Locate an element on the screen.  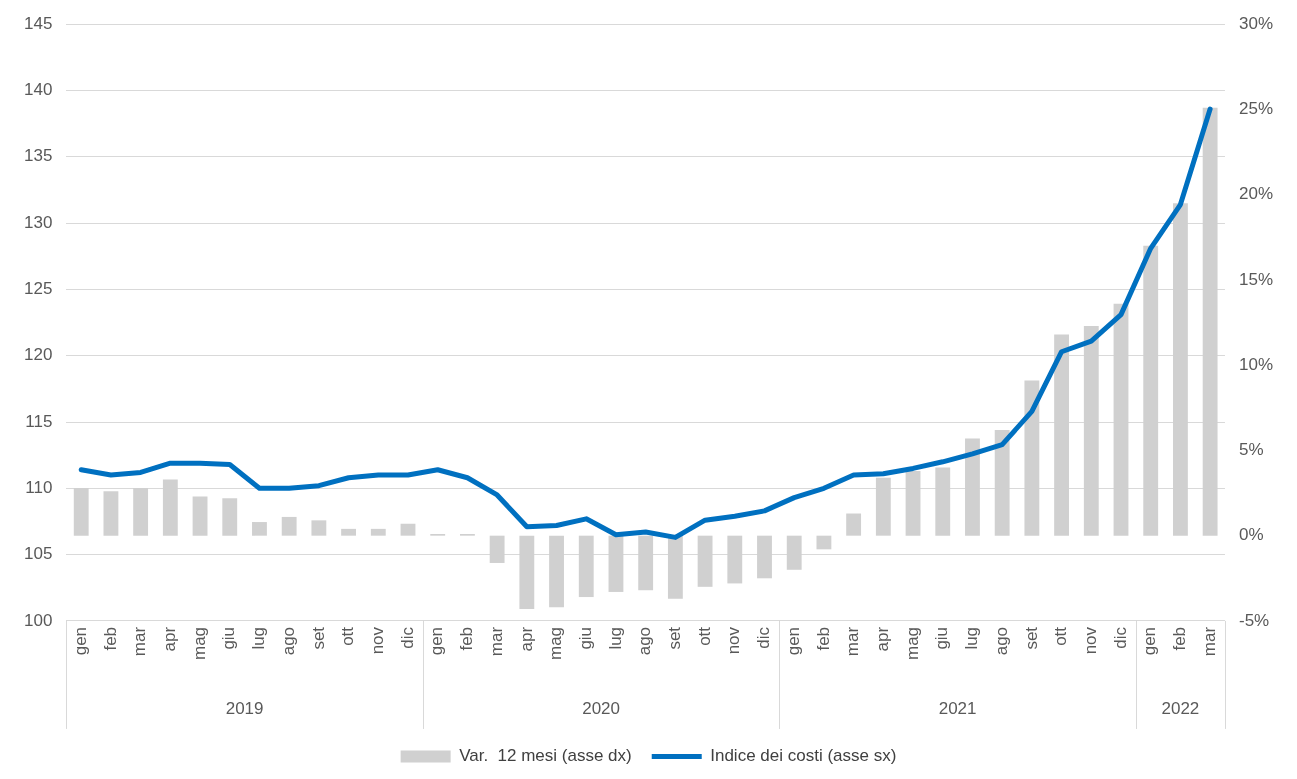
y2-tick-label: 30% is located at coordinates (1256, 23).